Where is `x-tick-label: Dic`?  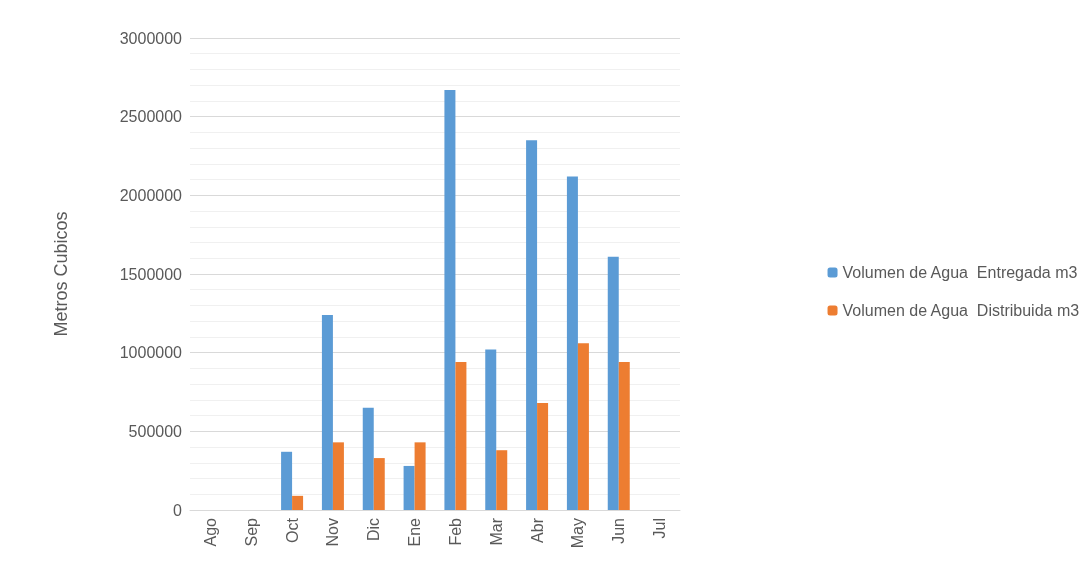 x-tick-label: Dic is located at coordinates (374, 530).